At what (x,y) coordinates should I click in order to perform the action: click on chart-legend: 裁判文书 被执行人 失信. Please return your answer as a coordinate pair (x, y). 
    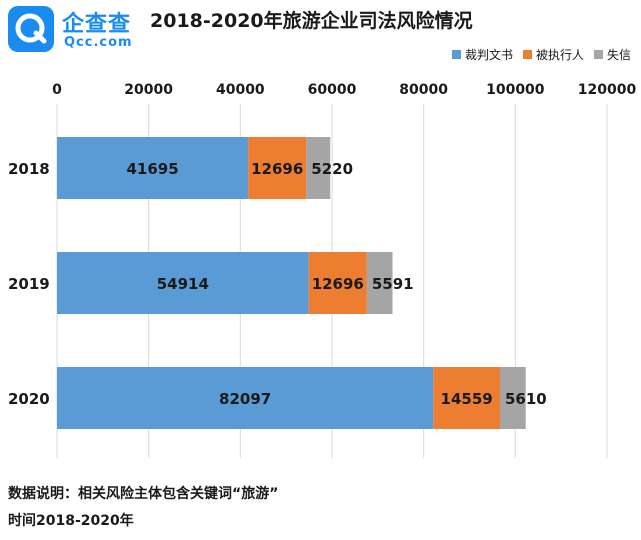
    Looking at the image, I should click on (536, 54).